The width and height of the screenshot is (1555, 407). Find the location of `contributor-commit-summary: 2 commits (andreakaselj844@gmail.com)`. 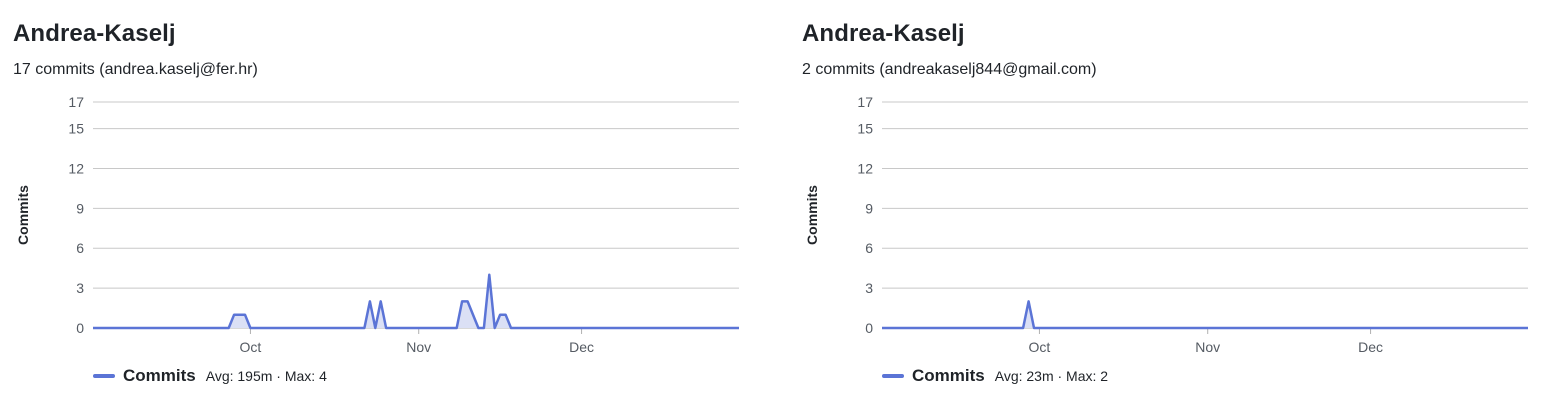

contributor-commit-summary: 2 commits (andreakaselj844@gmail.com) is located at coordinates (949, 69).